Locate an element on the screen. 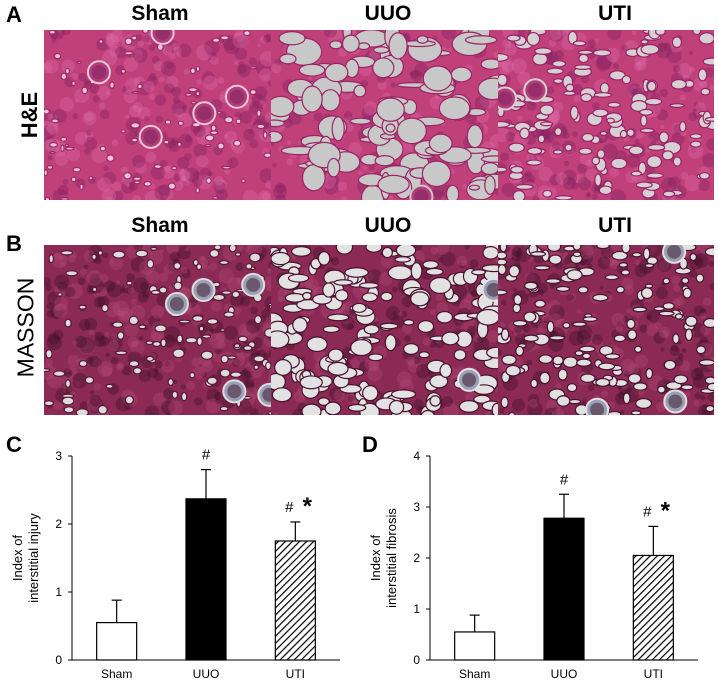 The image size is (718, 689). chart-d-bar-uuo is located at coordinates (564, 589).